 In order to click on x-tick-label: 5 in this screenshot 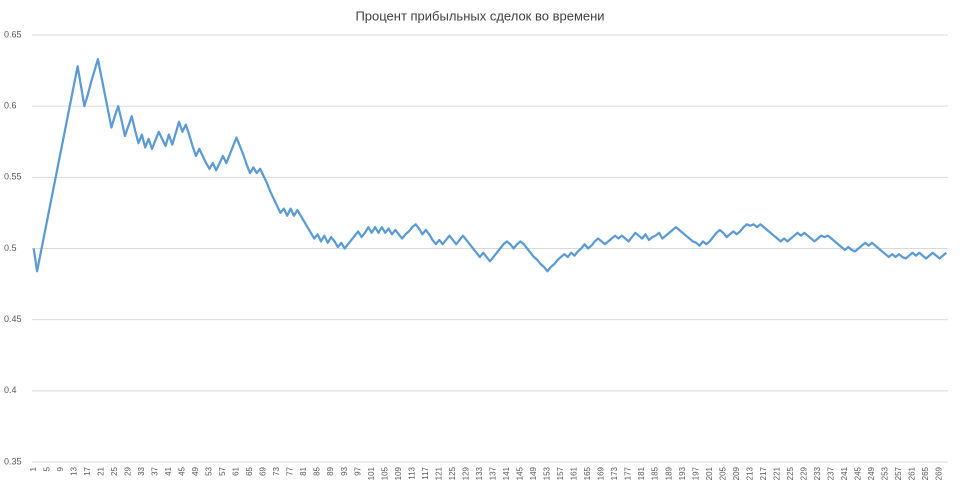, I will do `click(46, 468)`.